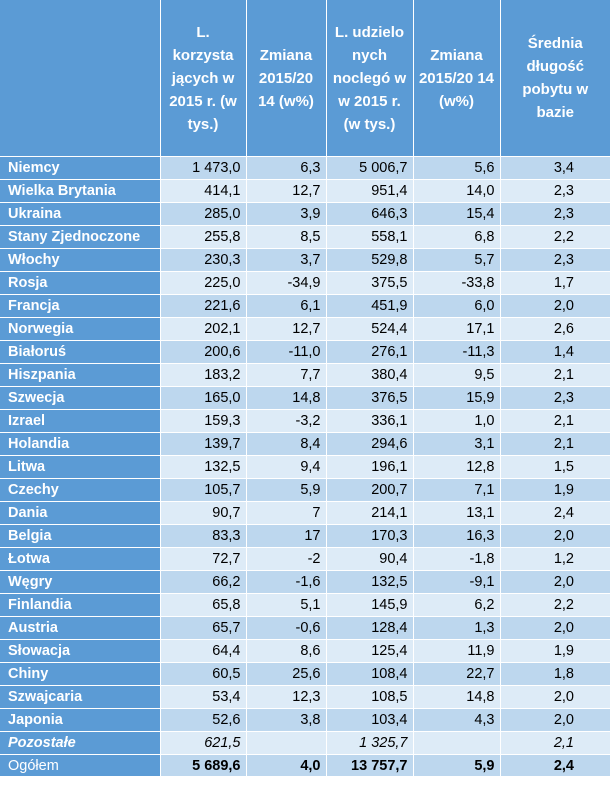 The image size is (610, 786). Describe the element at coordinates (80, 191) in the screenshot. I see `country-cell: Wielka Brytania` at that location.